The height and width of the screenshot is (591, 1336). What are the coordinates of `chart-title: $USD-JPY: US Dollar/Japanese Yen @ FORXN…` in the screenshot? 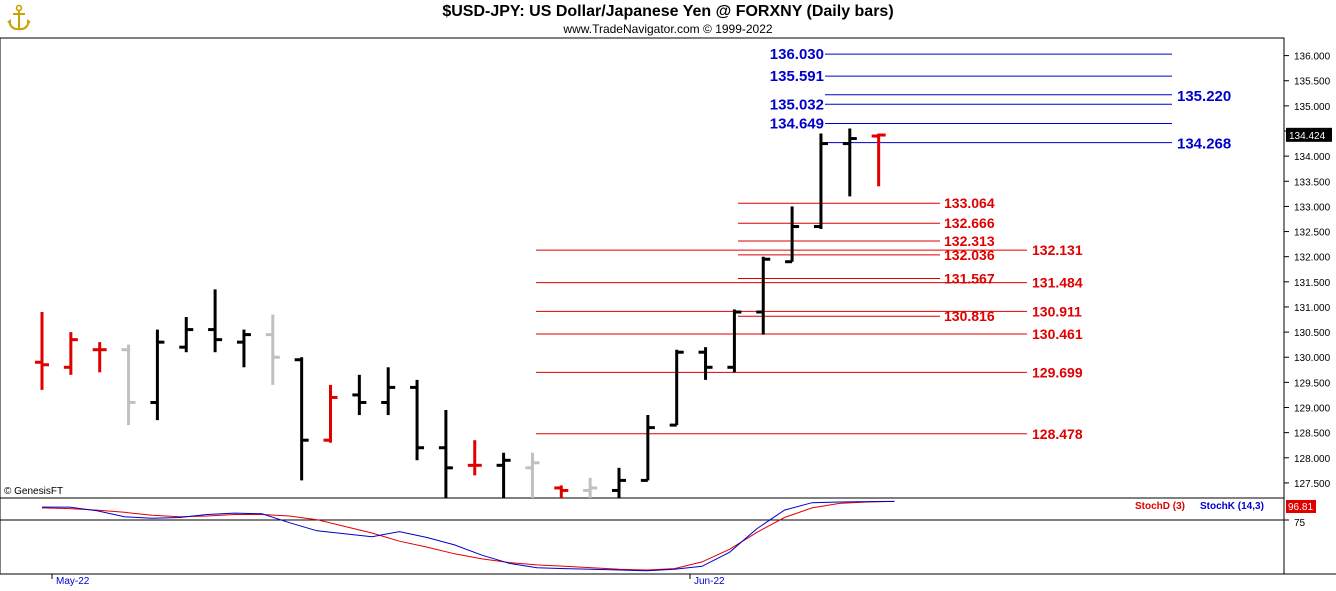 It's located at (668, 11).